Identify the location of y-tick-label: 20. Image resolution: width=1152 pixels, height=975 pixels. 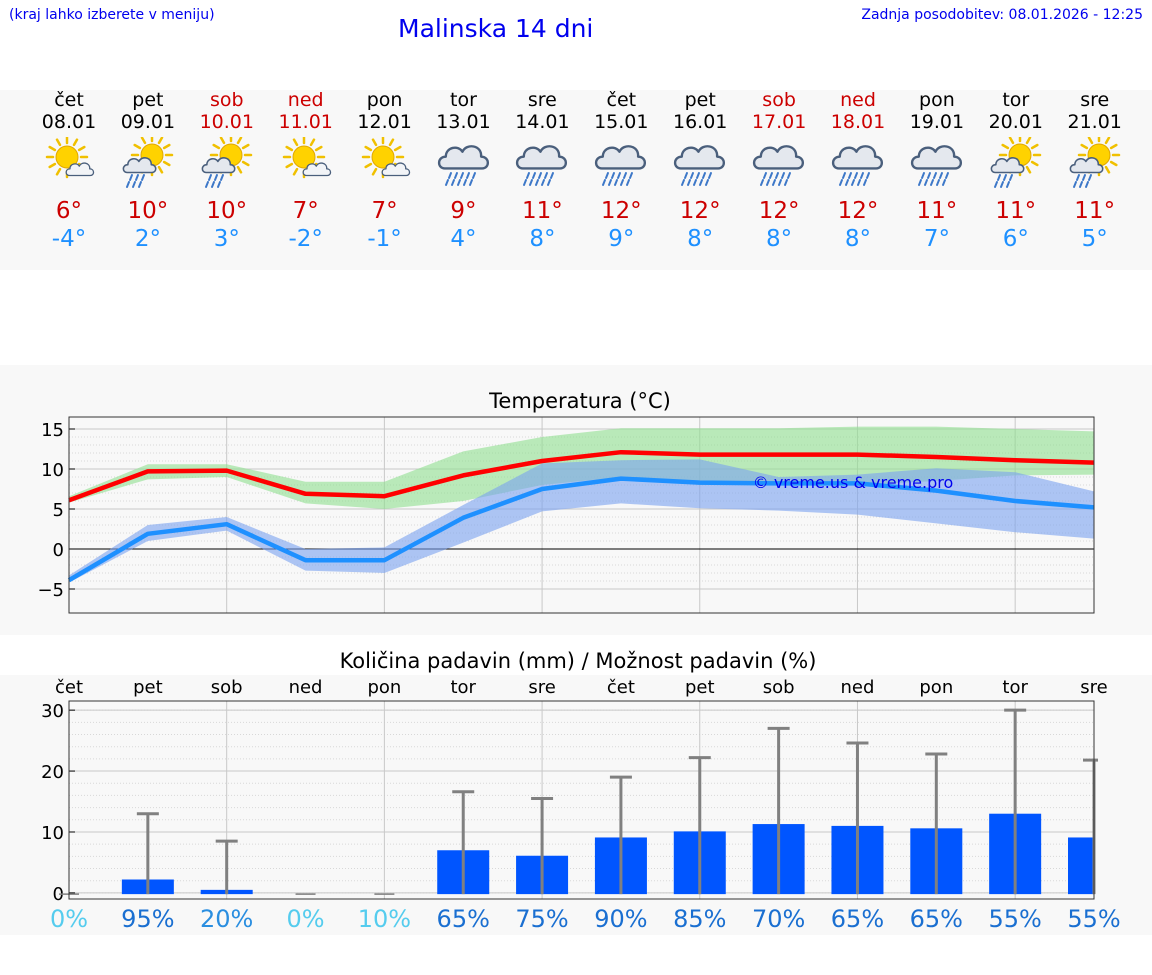
(52, 772).